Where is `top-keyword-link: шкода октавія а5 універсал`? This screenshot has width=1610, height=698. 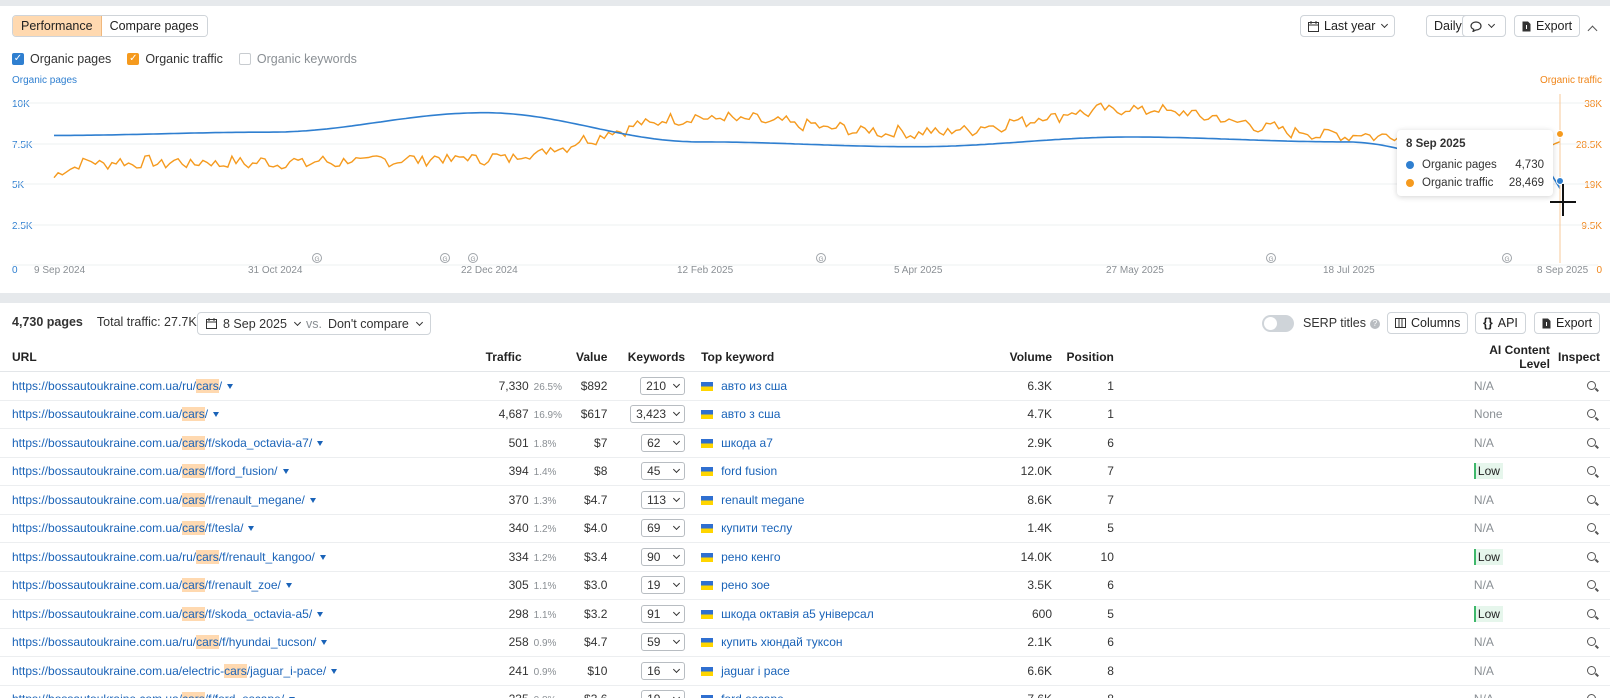 top-keyword-link: шкода октавія а5 універсал is located at coordinates (797, 613).